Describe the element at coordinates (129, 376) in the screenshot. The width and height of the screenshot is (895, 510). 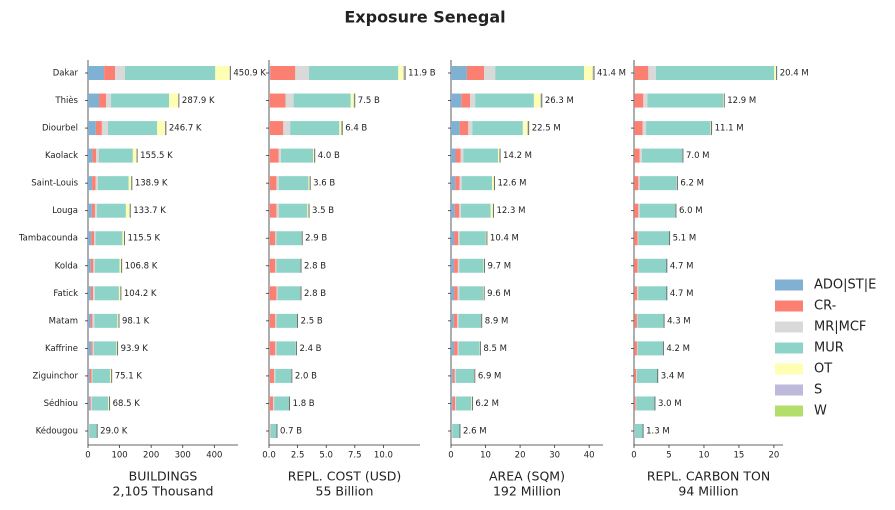
I see `total-label: 75.1 K` at that location.